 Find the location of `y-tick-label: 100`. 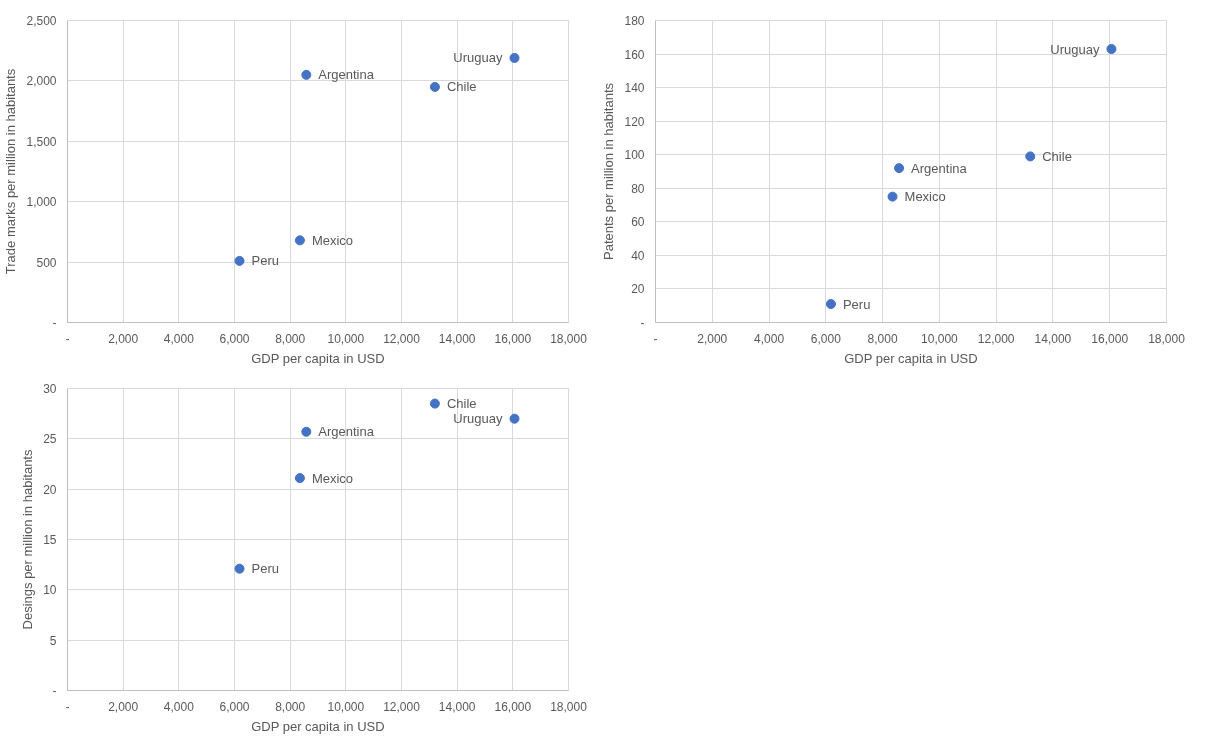

y-tick-label: 100 is located at coordinates (634, 155).